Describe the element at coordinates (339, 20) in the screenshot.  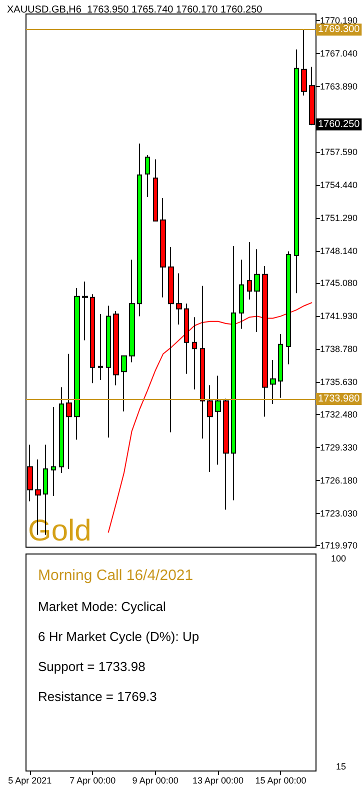
I see `y-tick-label: 1770.190` at that location.